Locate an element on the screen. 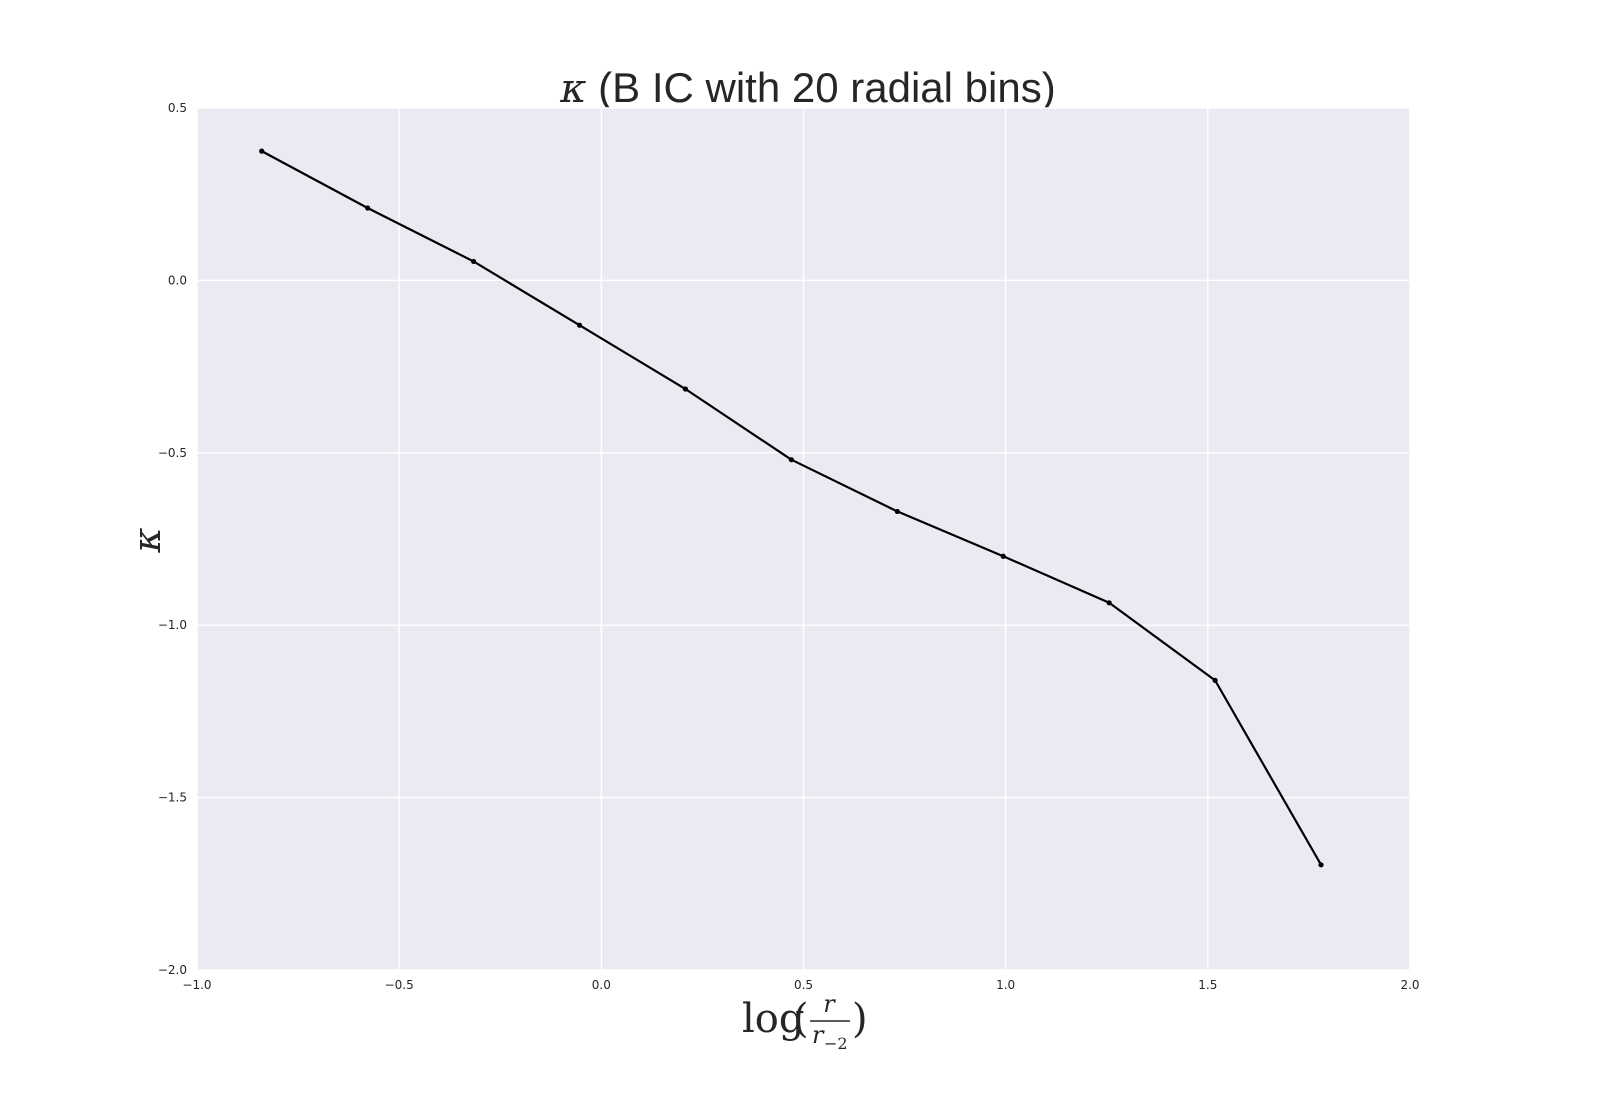  x-tick-label: 2.0 is located at coordinates (1409, 985).